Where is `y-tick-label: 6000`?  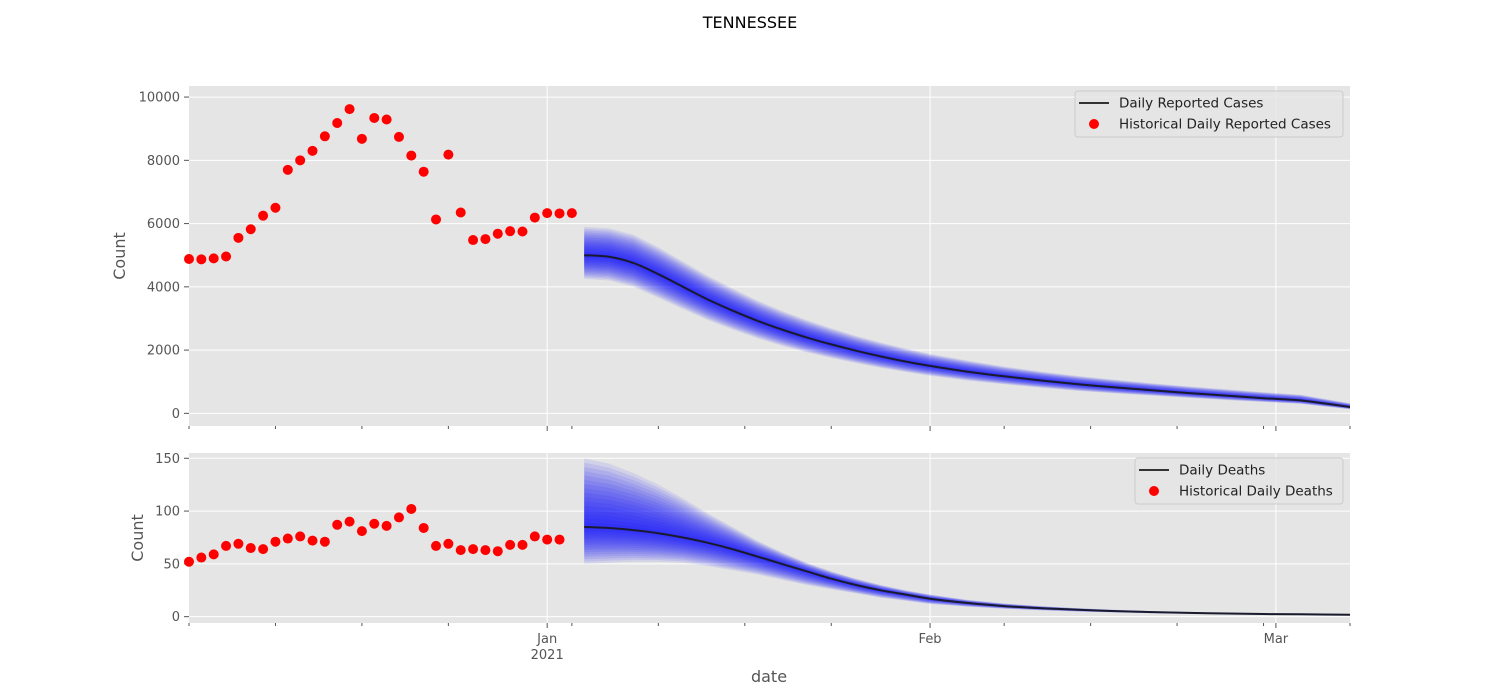
y-tick-label: 6000 is located at coordinates (163, 224).